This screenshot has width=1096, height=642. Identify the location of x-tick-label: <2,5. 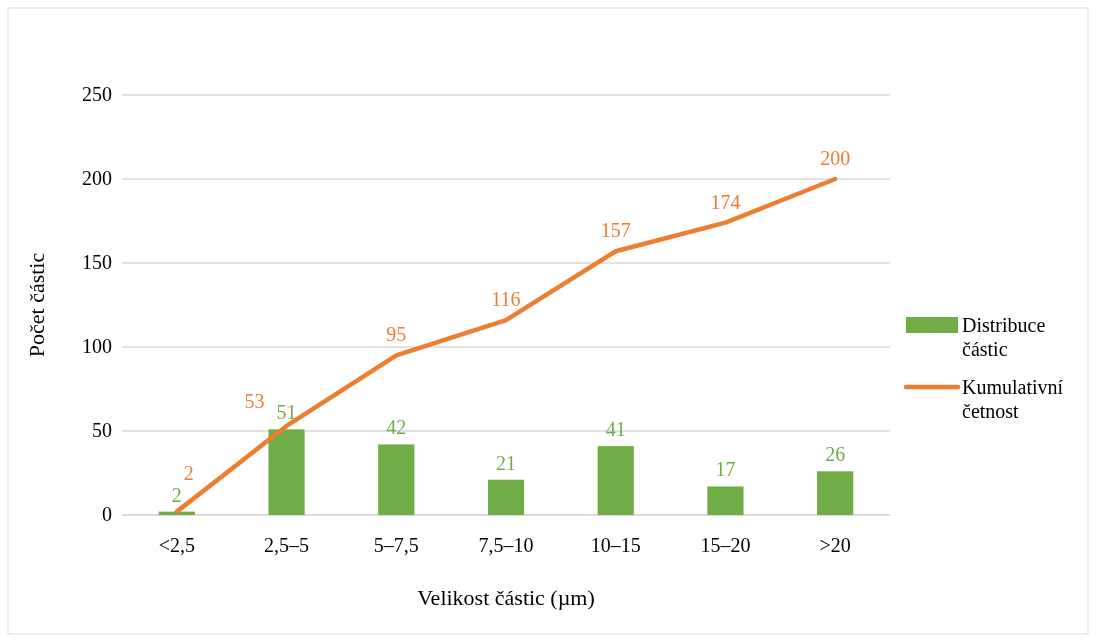
(176, 545).